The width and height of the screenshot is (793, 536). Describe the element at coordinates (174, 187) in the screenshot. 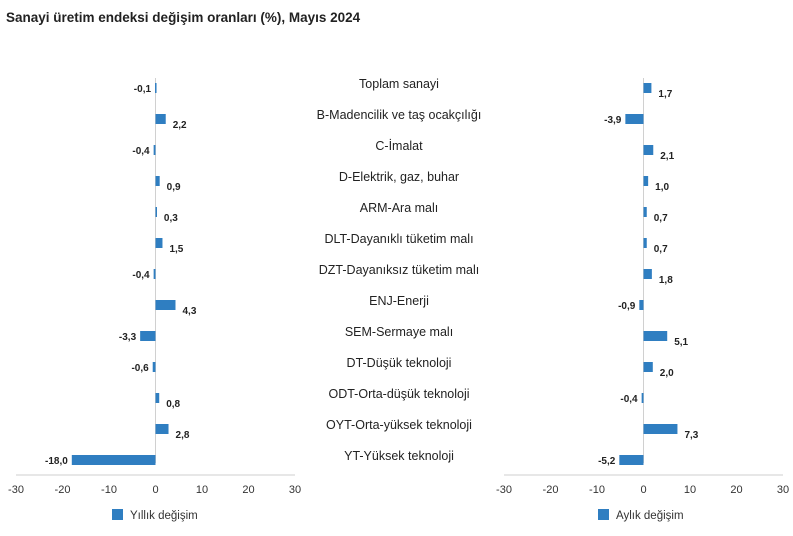

I see `data-label: 0,9` at that location.